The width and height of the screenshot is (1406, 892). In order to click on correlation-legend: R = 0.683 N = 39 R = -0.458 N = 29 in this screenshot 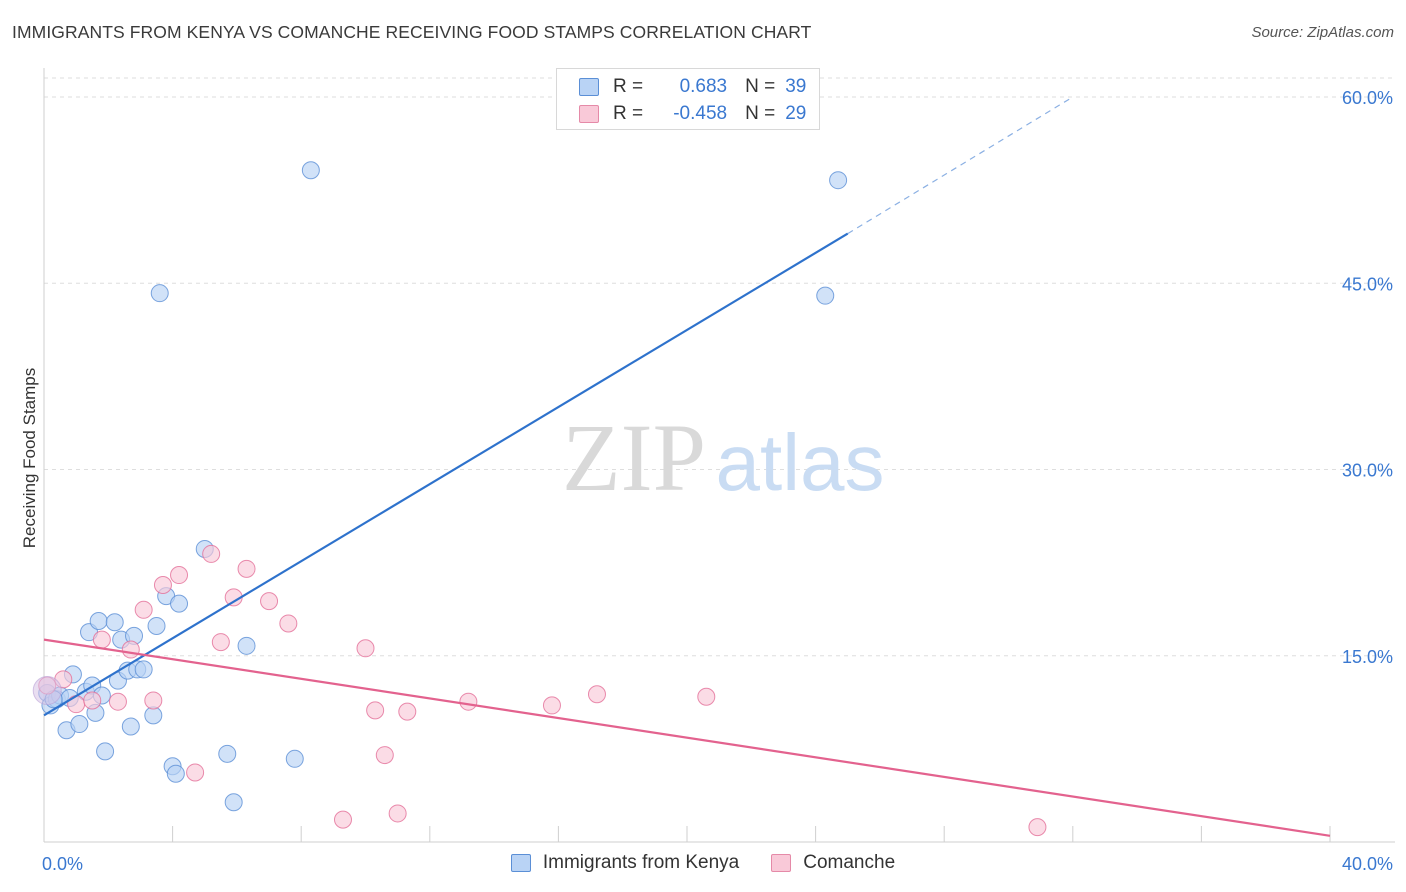, I will do `click(688, 99)`.